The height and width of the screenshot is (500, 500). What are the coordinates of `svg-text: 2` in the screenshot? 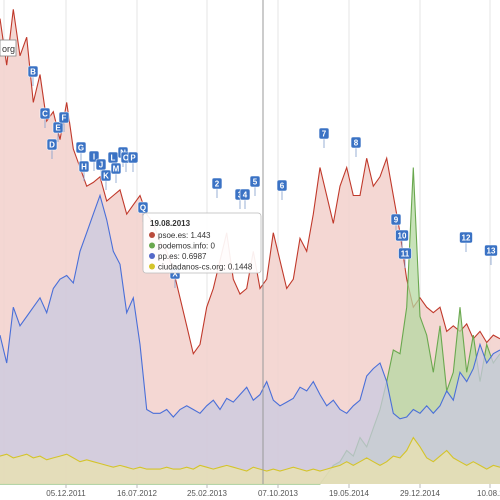 It's located at (217, 184).